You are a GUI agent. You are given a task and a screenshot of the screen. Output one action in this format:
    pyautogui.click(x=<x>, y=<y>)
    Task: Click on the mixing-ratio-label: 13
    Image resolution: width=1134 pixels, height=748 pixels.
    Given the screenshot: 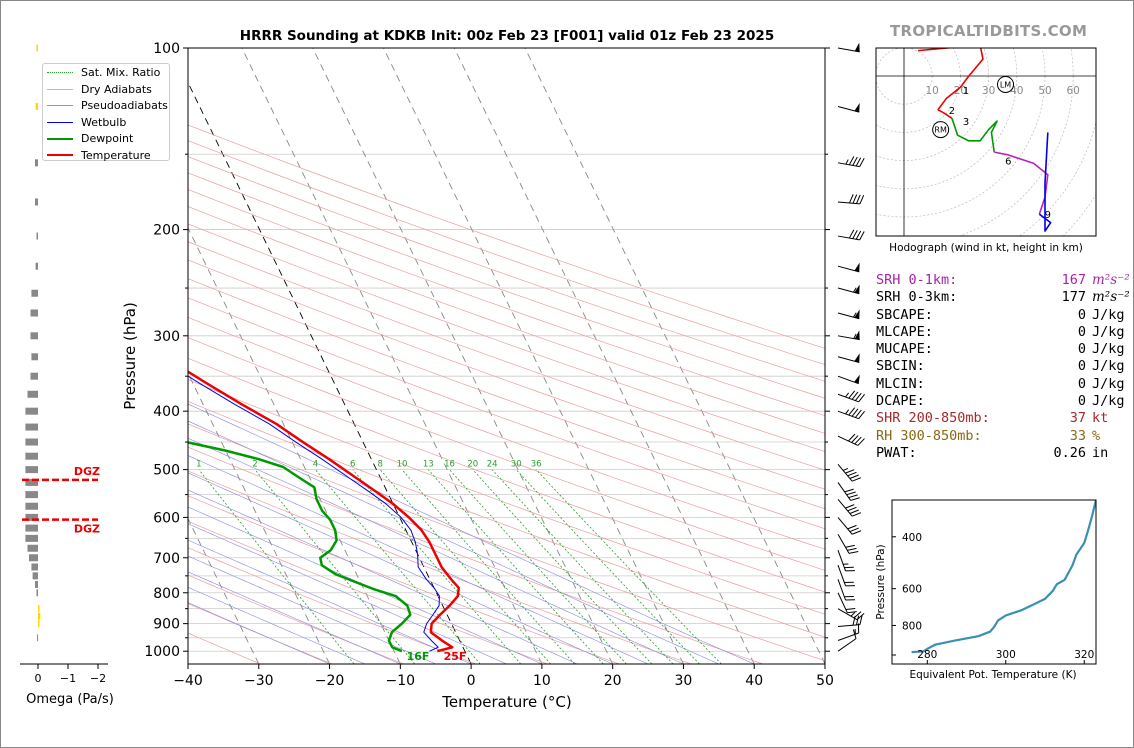 What is the action you would take?
    pyautogui.click(x=428, y=465)
    